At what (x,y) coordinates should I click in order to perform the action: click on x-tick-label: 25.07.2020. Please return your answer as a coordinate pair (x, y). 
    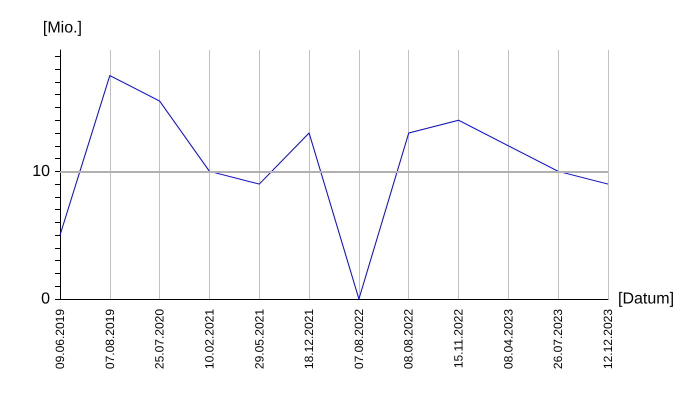
    Looking at the image, I should click on (159, 339).